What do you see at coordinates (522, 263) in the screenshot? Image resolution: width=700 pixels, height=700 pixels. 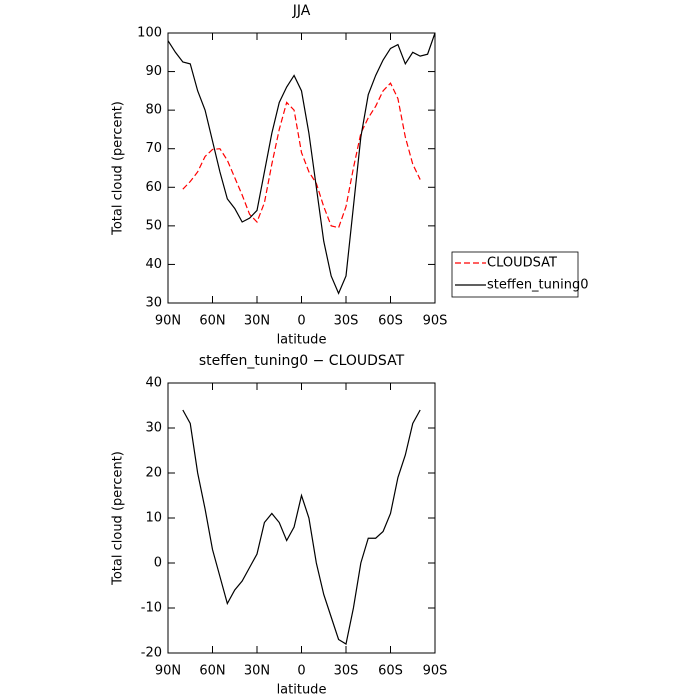 I see `legend-label: CLOUDSAT` at bounding box center [522, 263].